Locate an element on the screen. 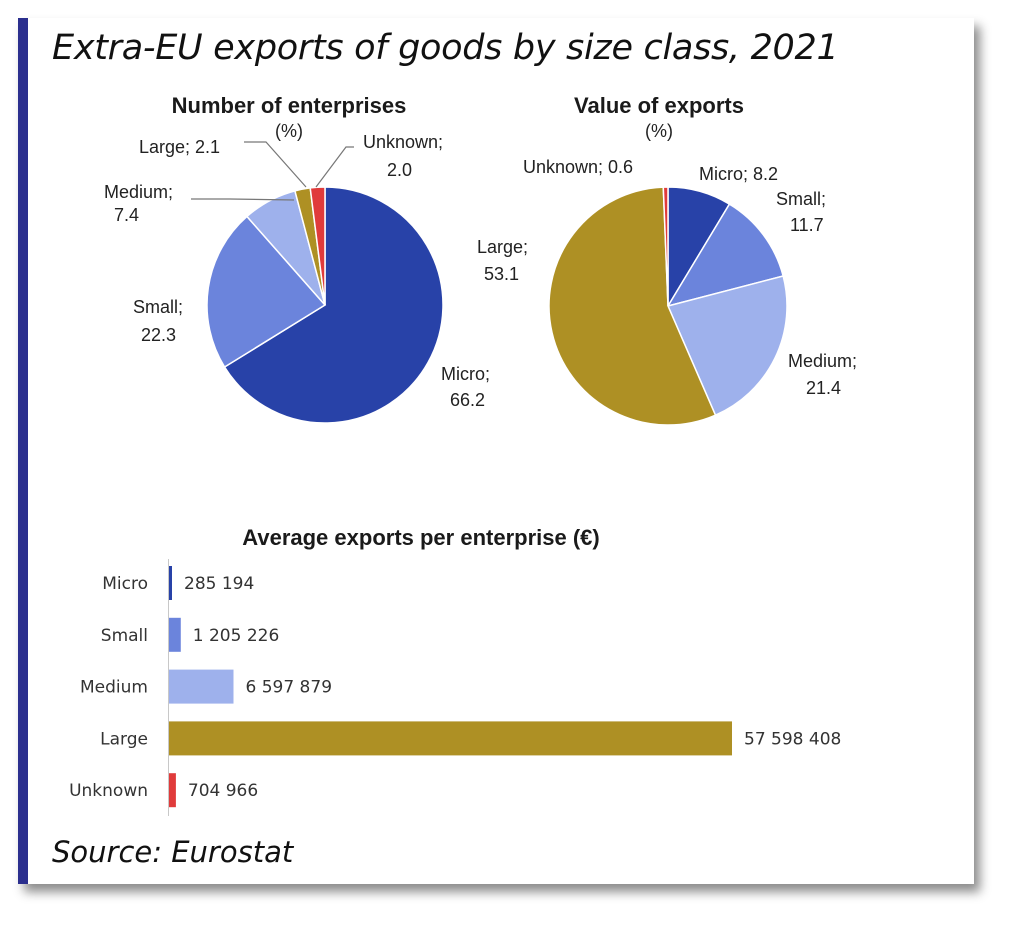 The image size is (1024, 934). bar-value-label: 1 205 226 is located at coordinates (236, 636).